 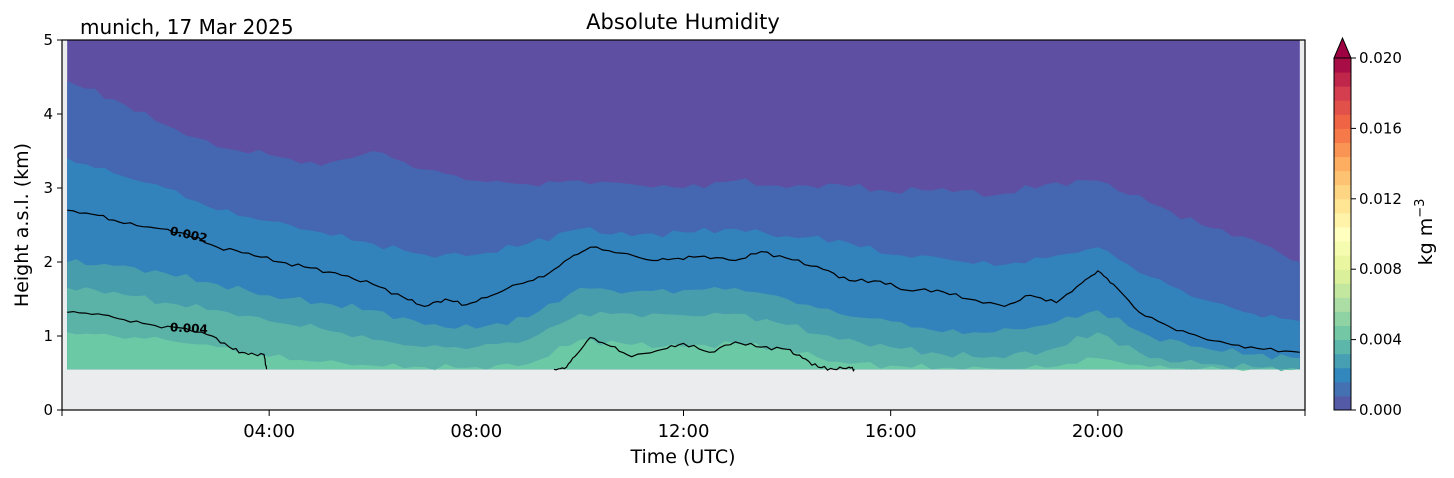 I want to click on colorbar-tick-label: 0.000, so click(x=1380, y=410).